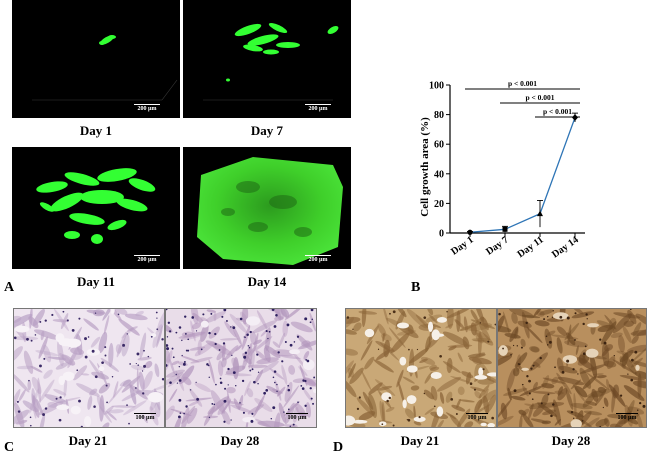 This screenshot has width=647, height=459. I want to click on panel-letter-d: D, so click(338, 447).